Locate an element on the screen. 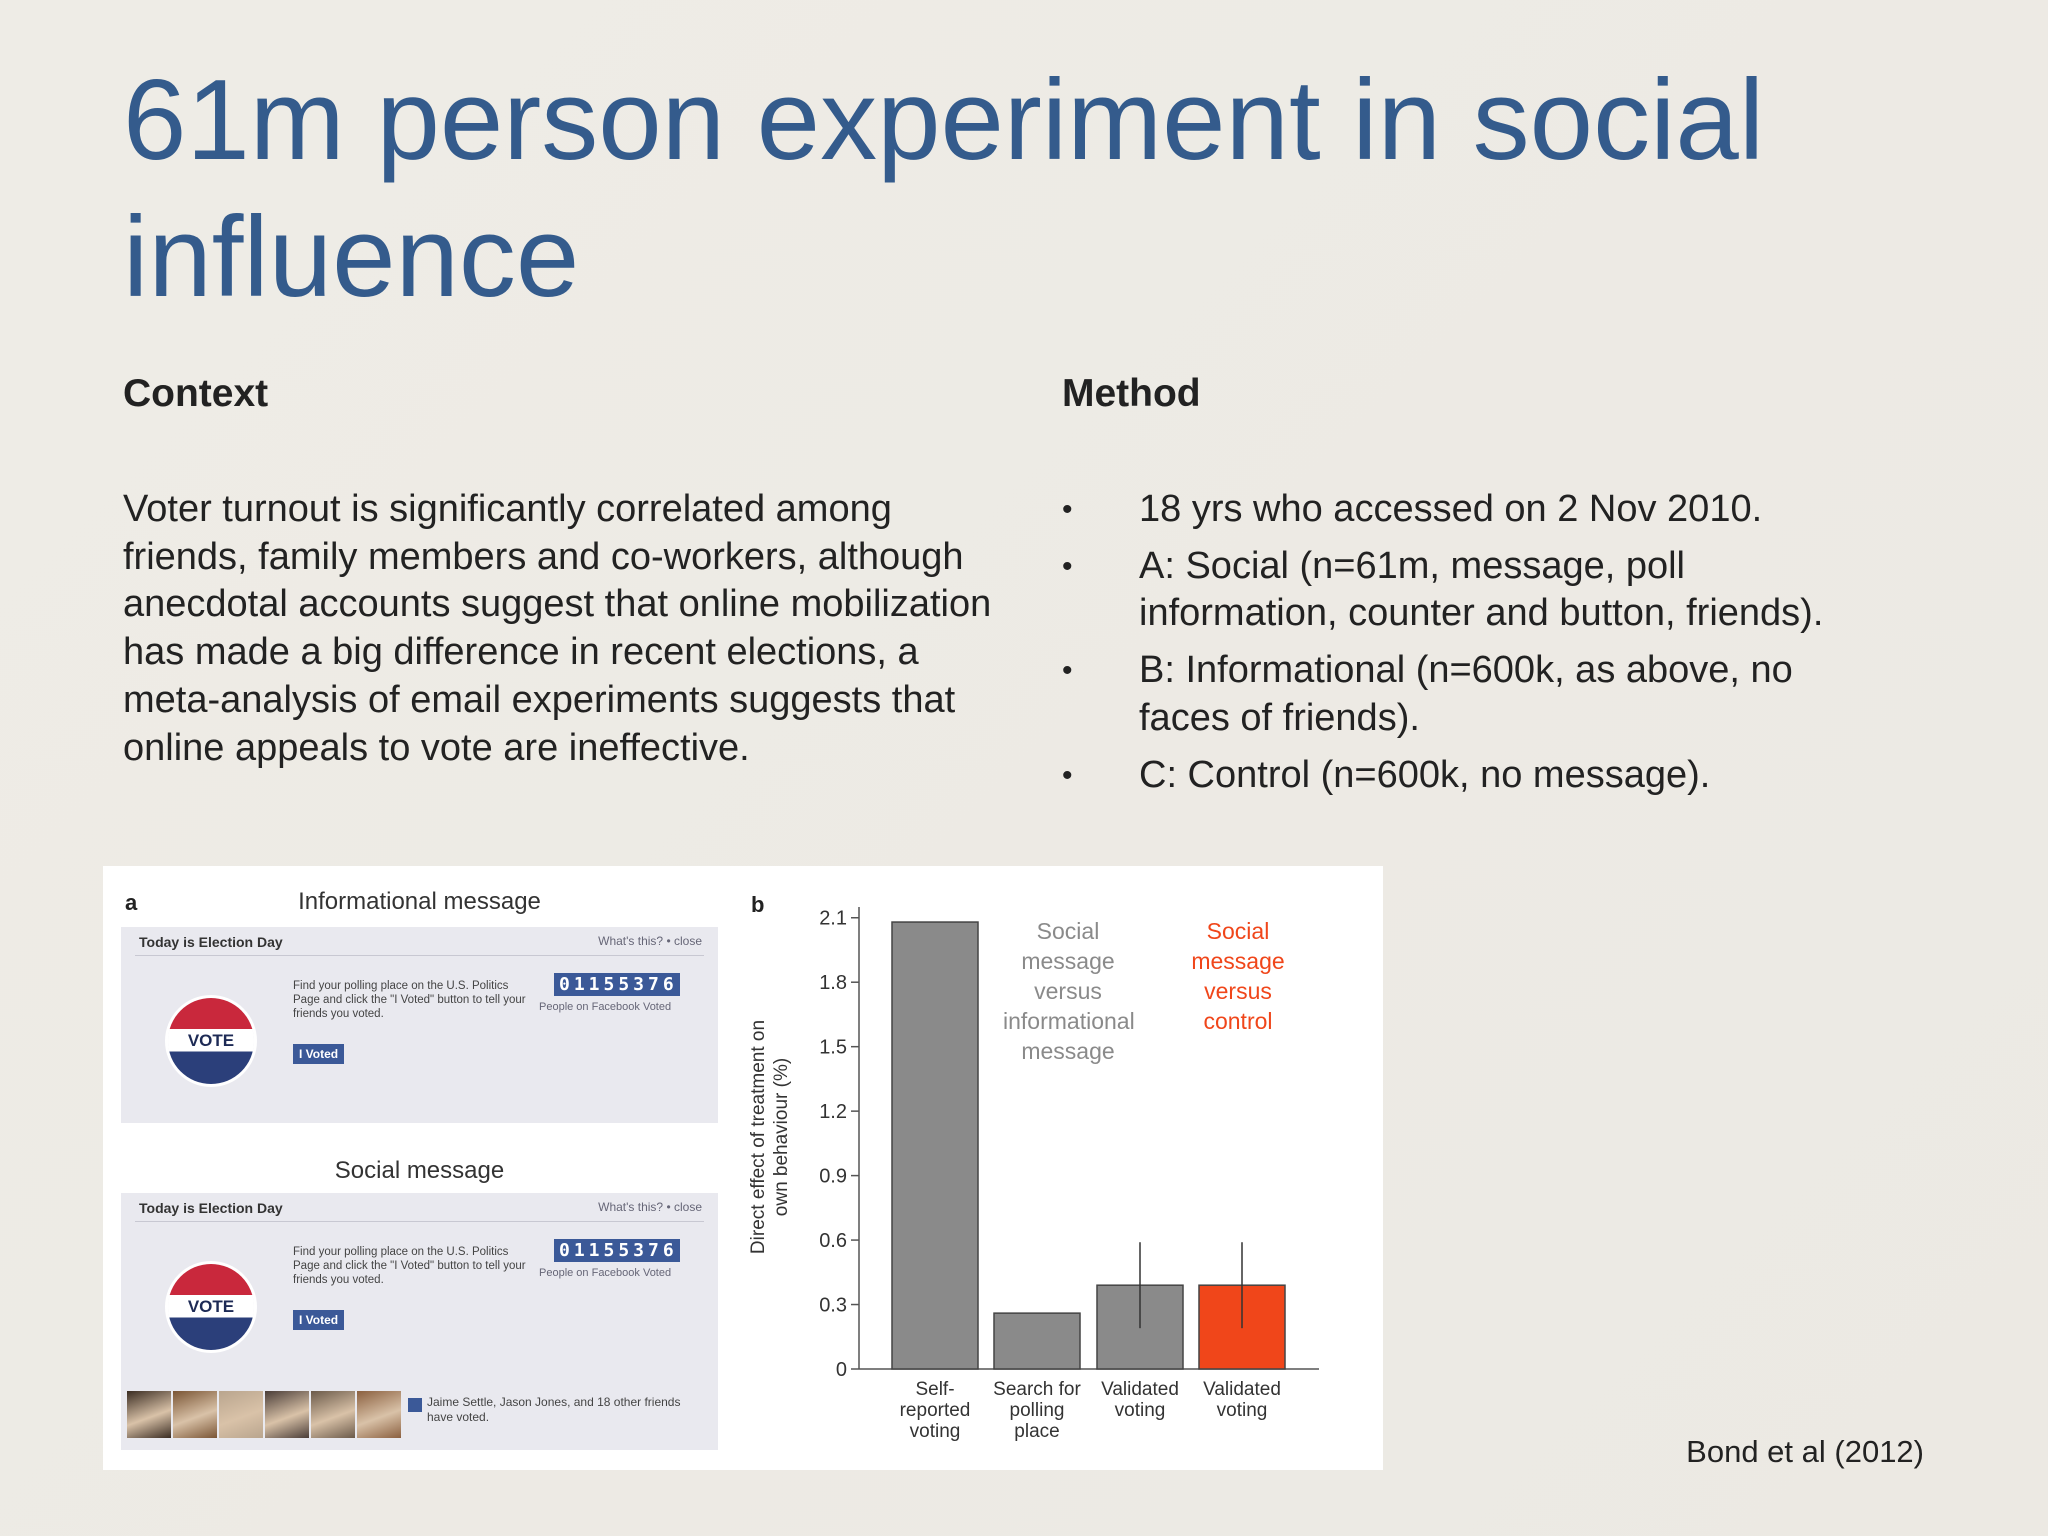 This screenshot has width=2048, height=1536. annotation: Social message versus control is located at coordinates (1238, 976).